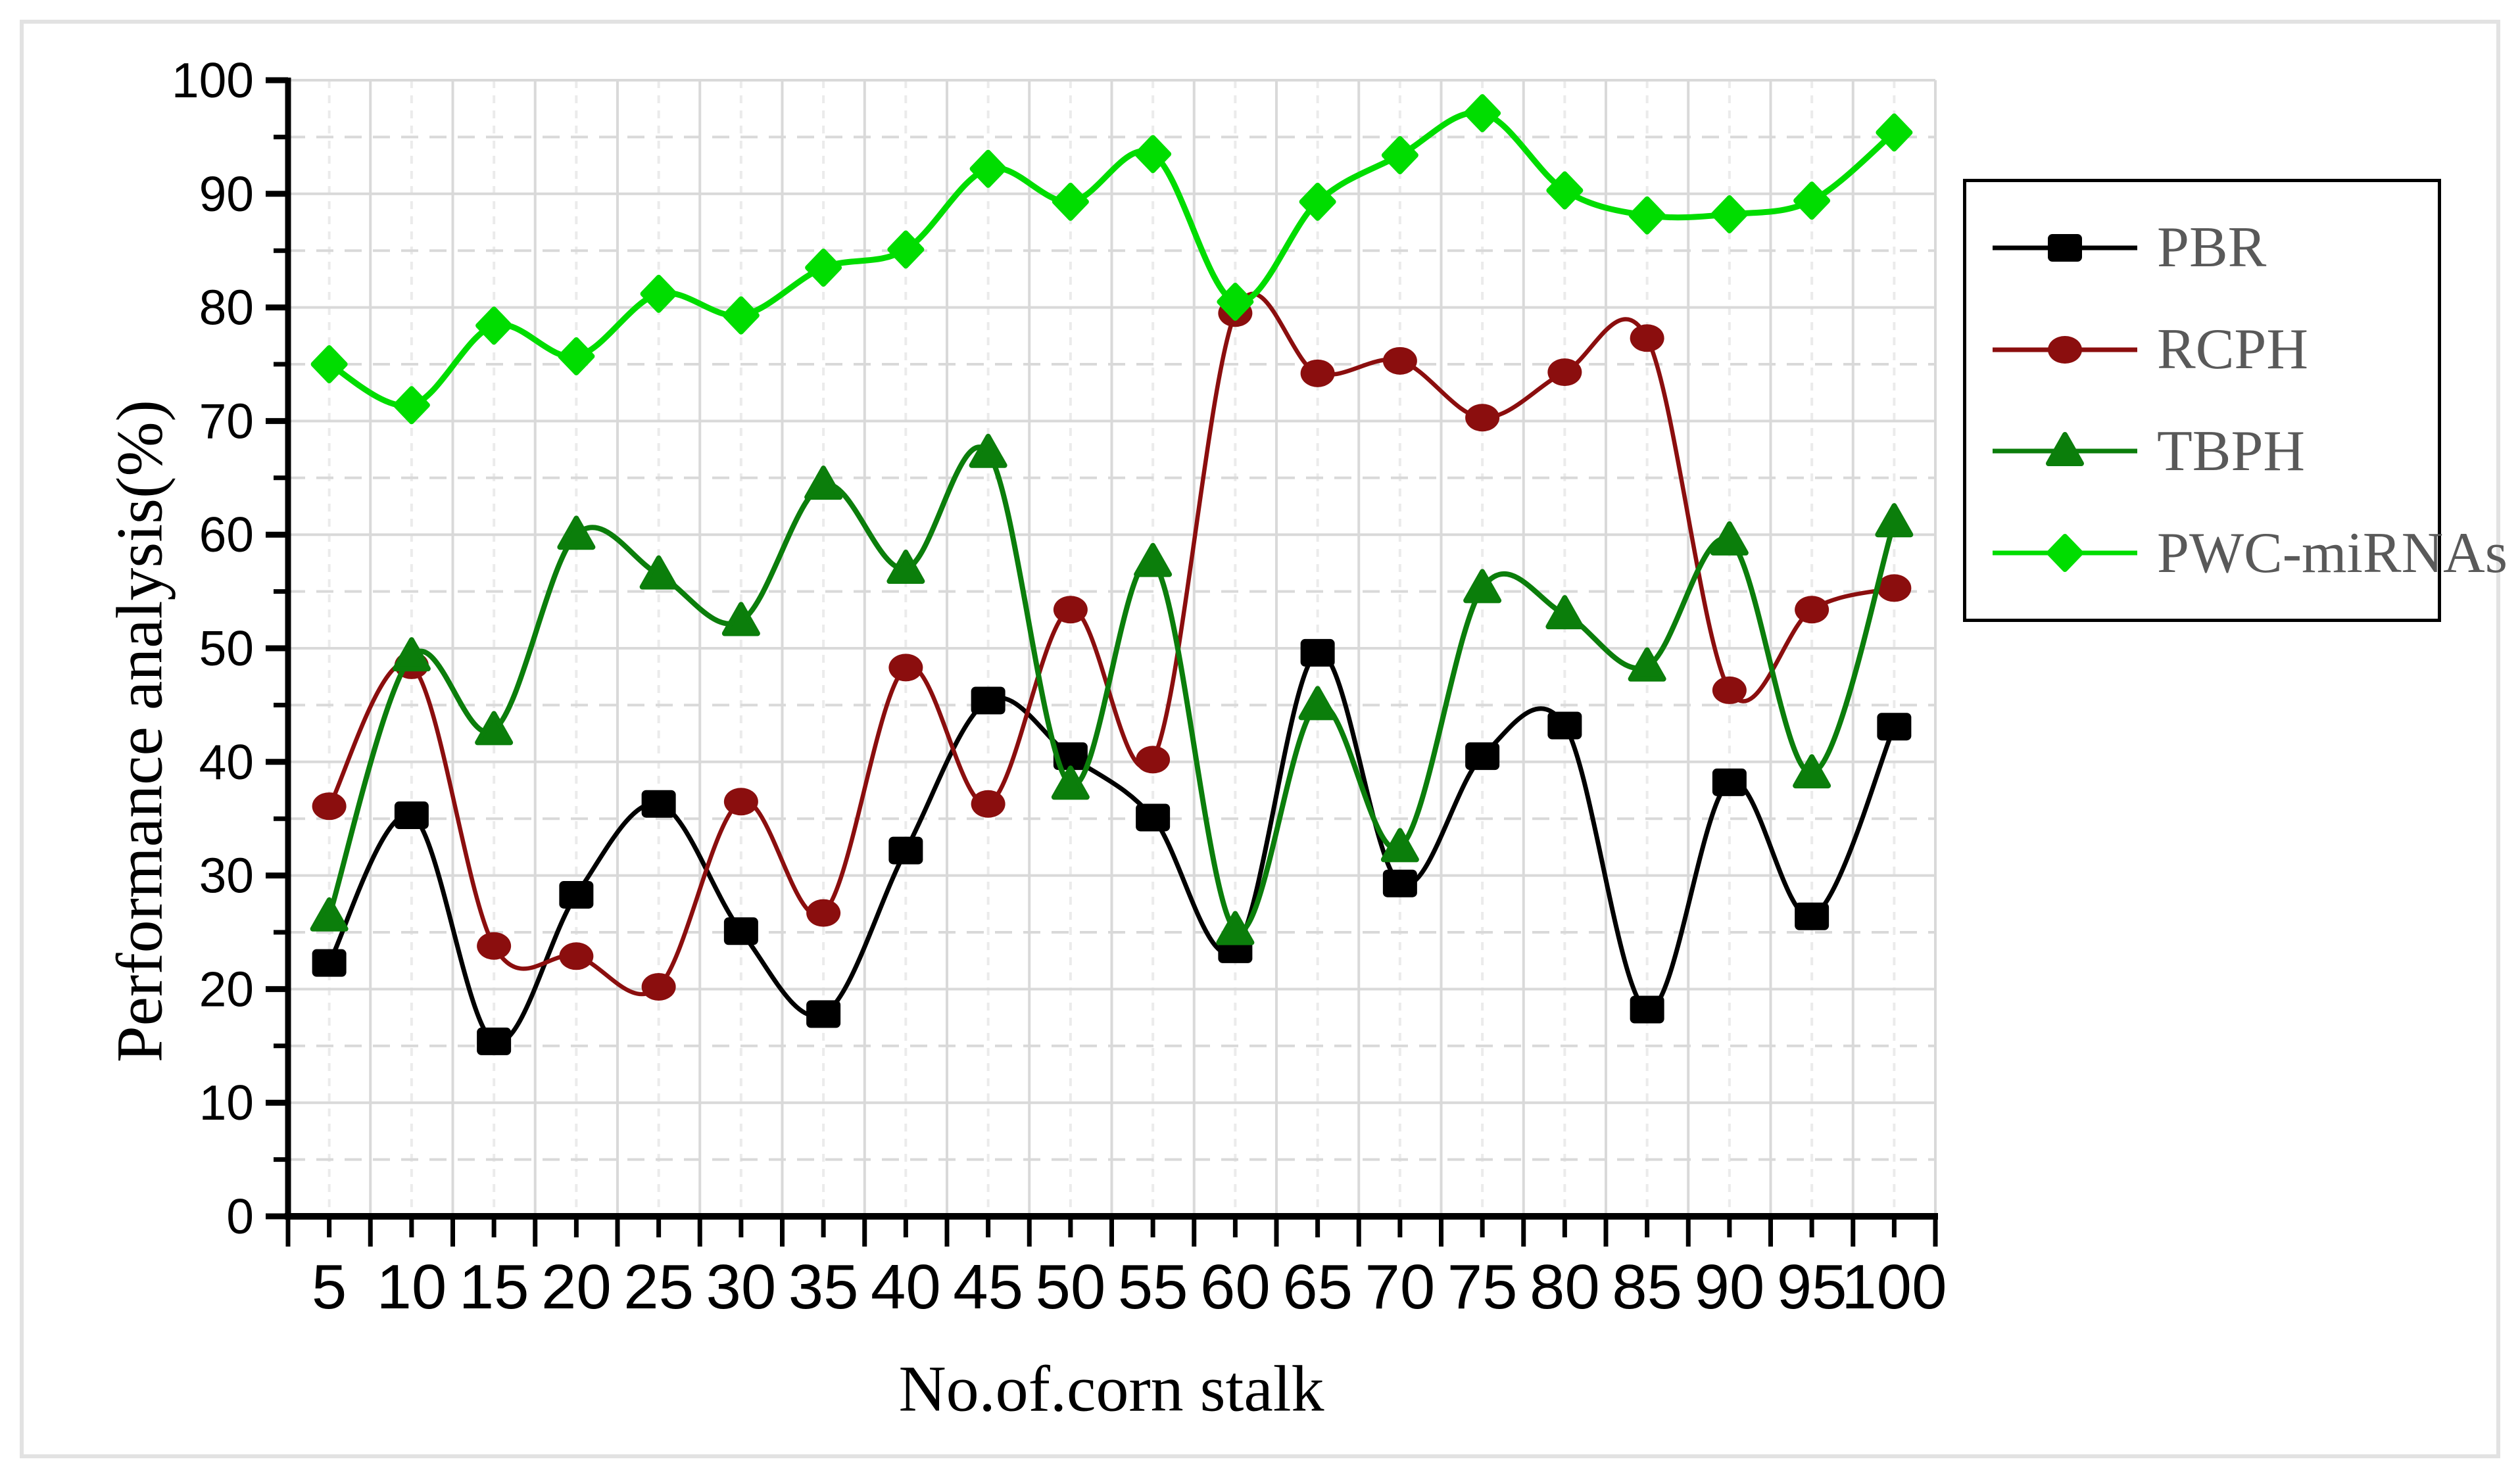  Describe the element at coordinates (226, 762) in the screenshot. I see `y-tick-label: 40` at that location.